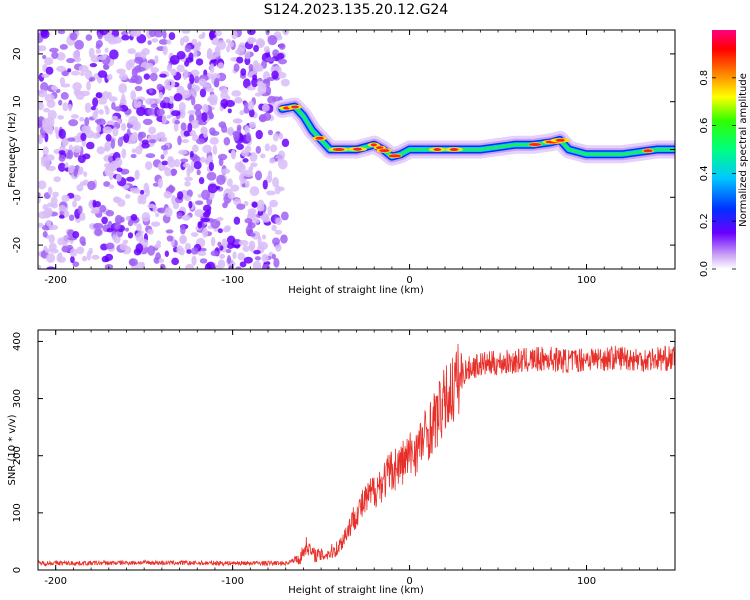  What do you see at coordinates (373, 145) in the screenshot?
I see `ridge-peak` at bounding box center [373, 145].